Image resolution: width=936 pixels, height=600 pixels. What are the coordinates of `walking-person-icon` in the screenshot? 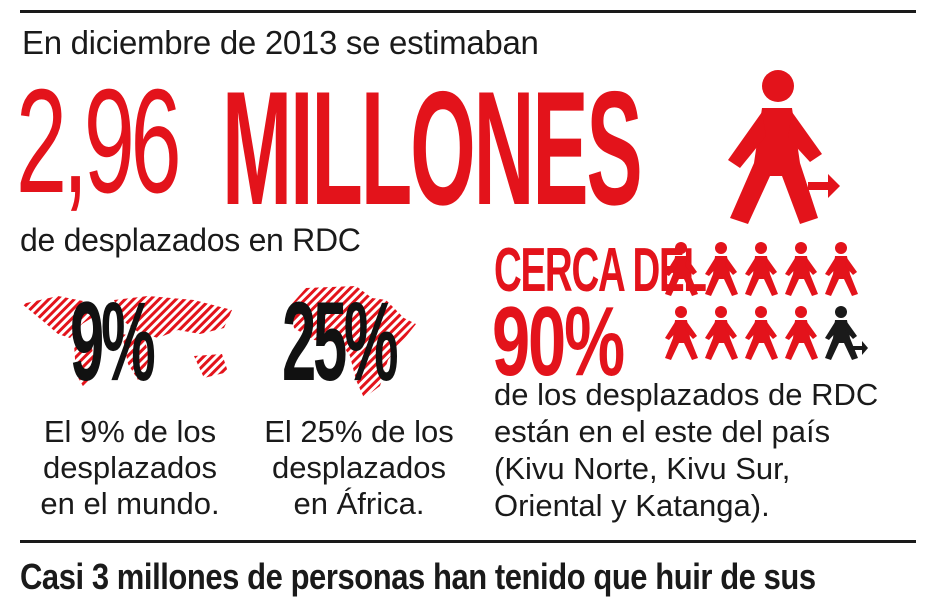 It's located at (784, 147).